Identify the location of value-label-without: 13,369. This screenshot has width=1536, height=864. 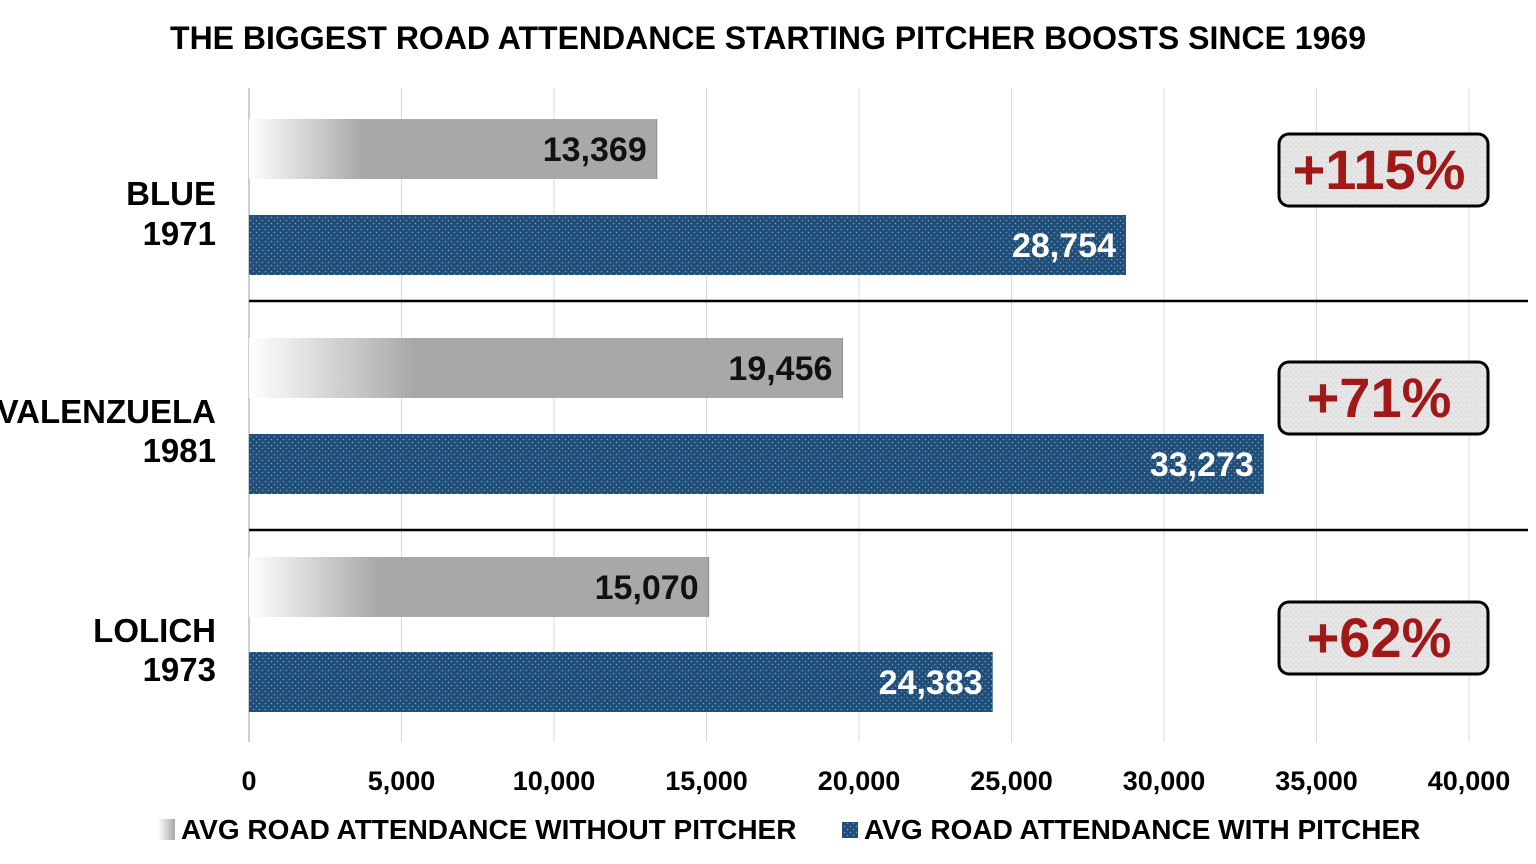
(595, 150).